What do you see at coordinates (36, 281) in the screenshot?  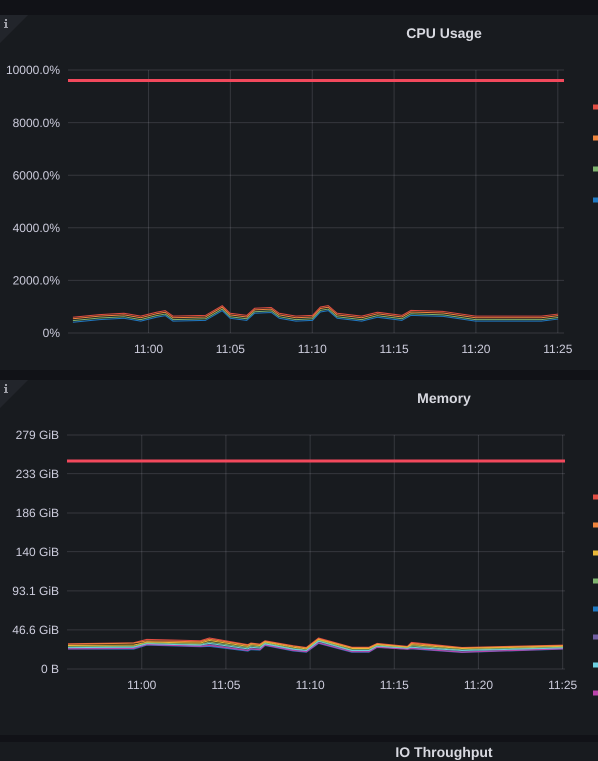 I see `y-tick-label: 2000.0%` at bounding box center [36, 281].